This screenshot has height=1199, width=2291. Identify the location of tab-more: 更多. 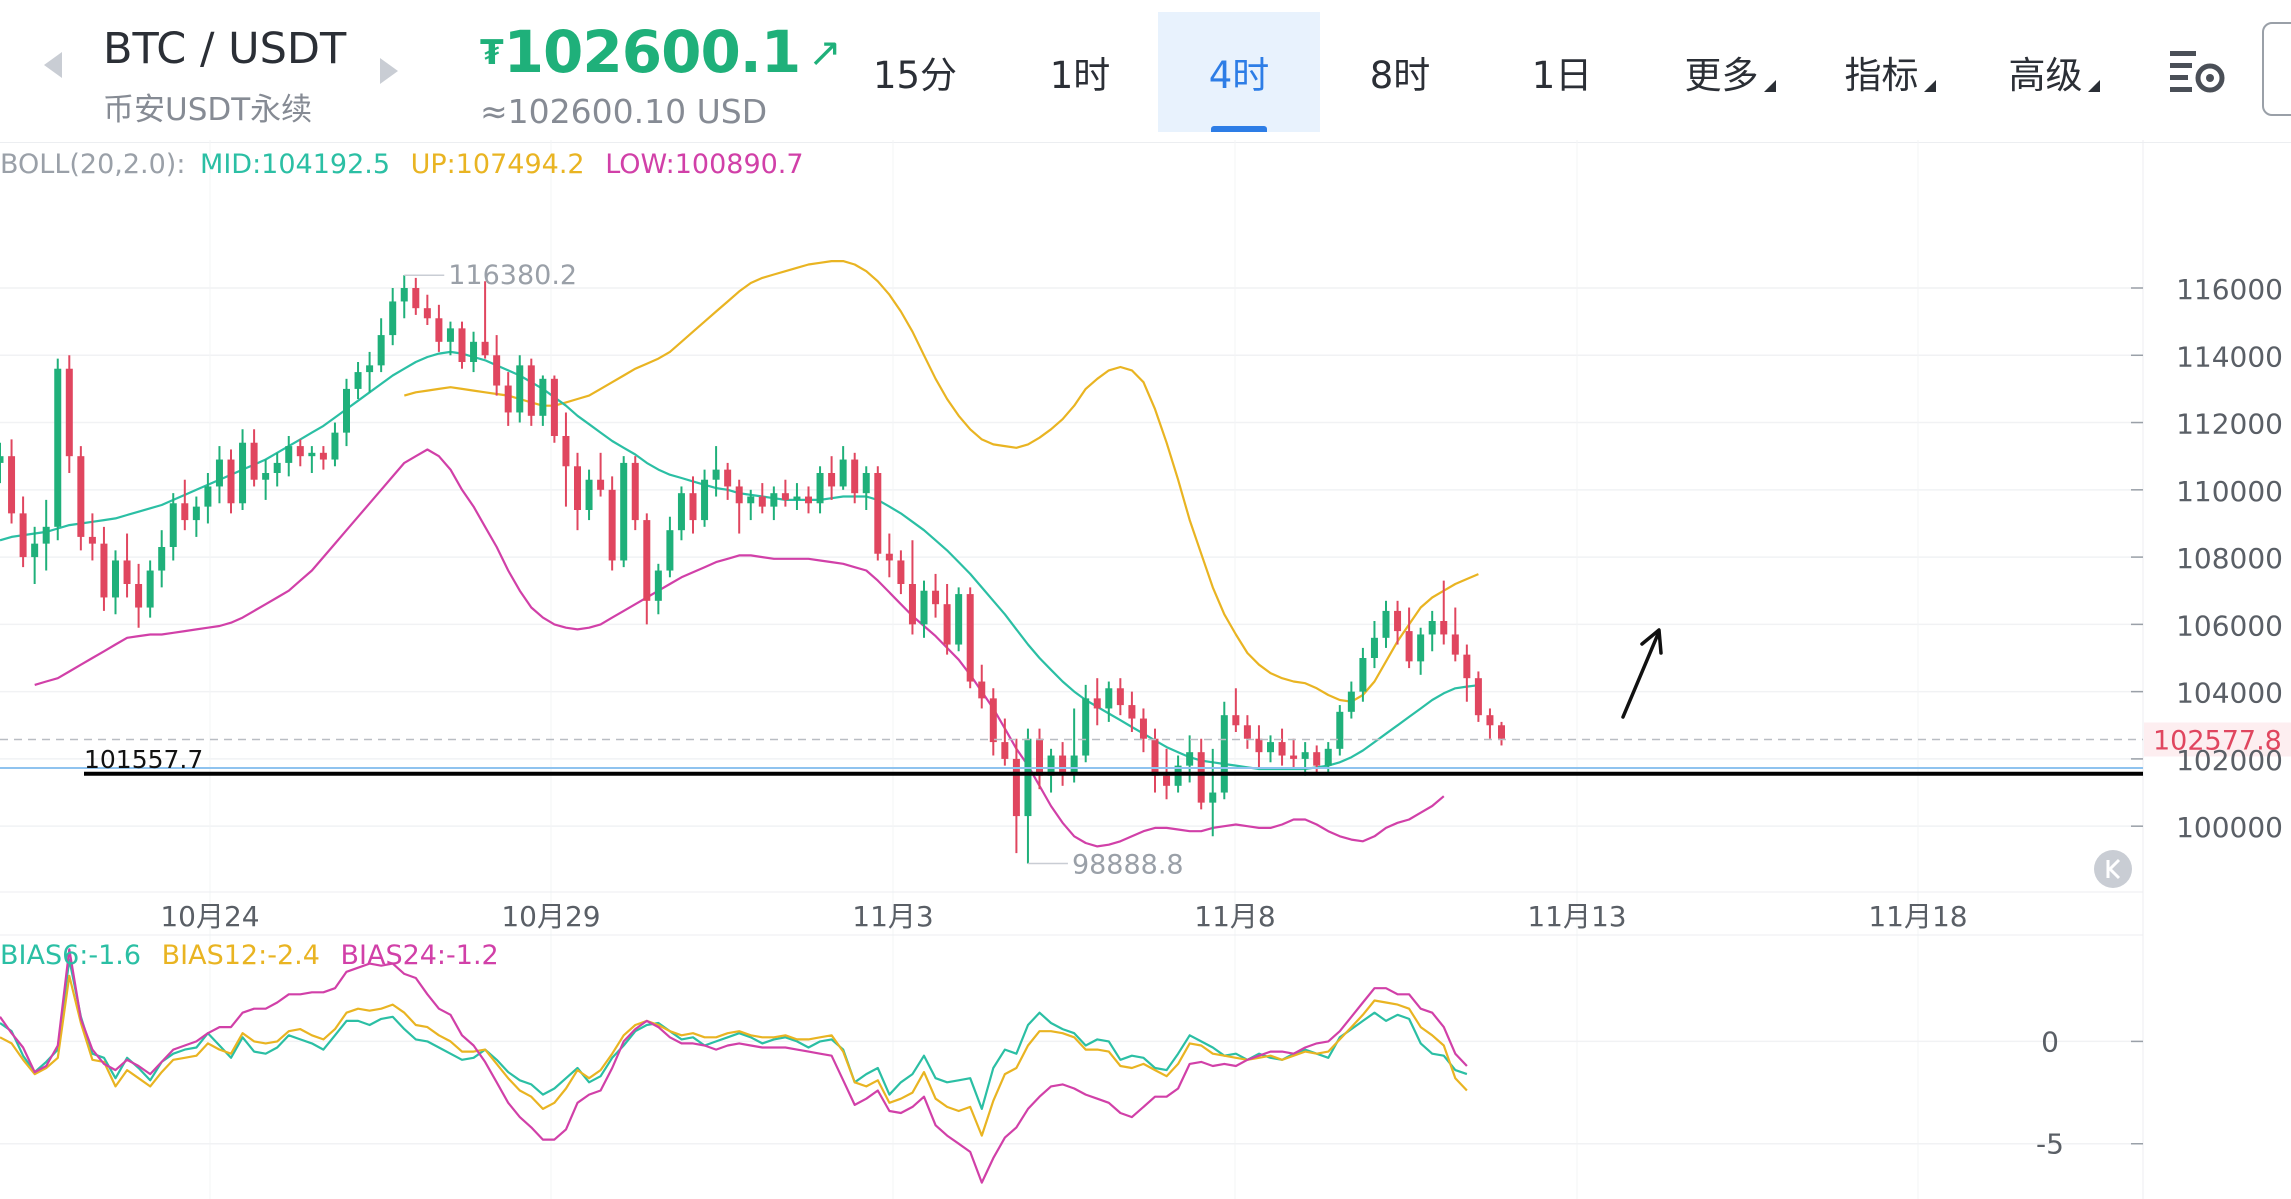
(1730, 72).